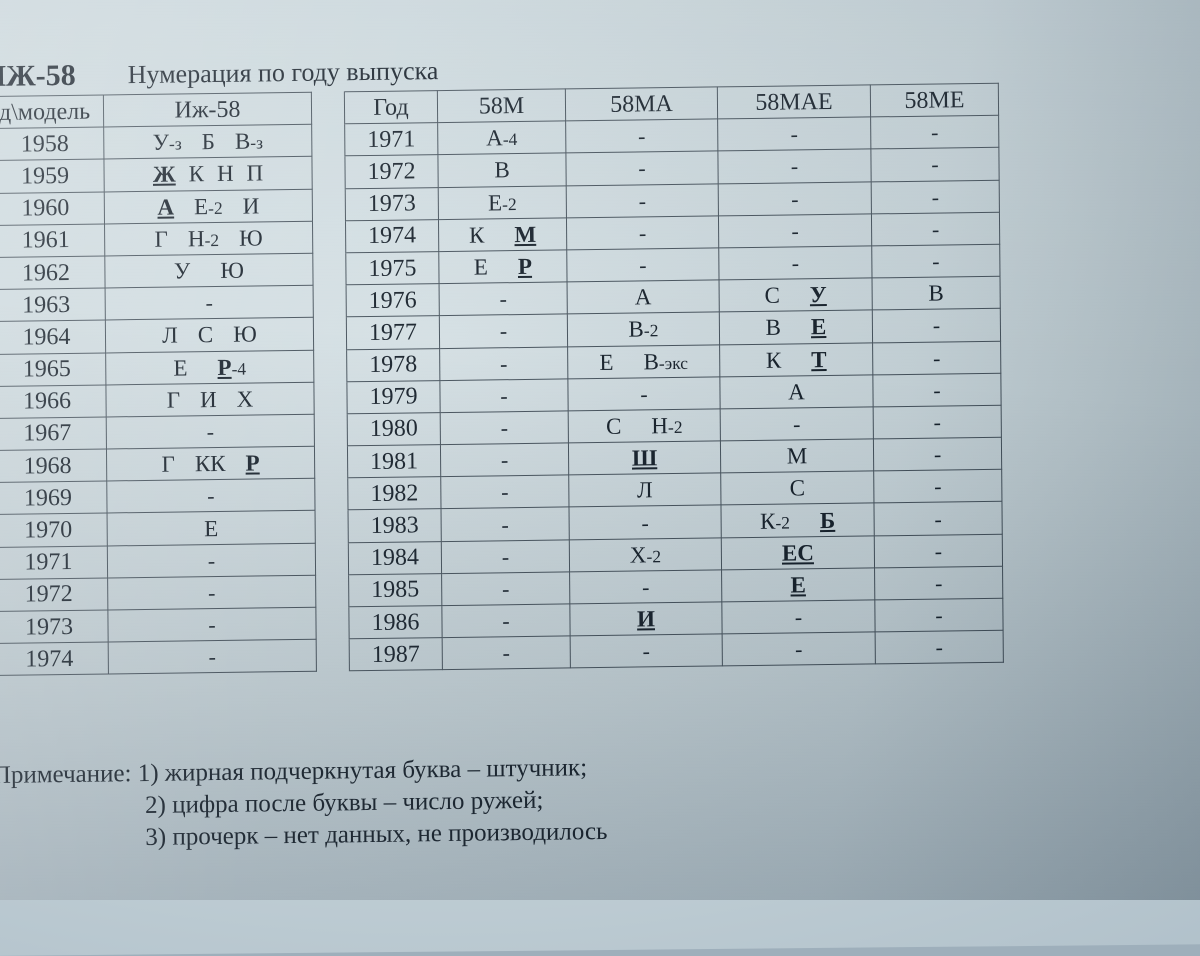 The width and height of the screenshot is (1200, 956). I want to click on cell-right-year: 1980, so click(394, 429).